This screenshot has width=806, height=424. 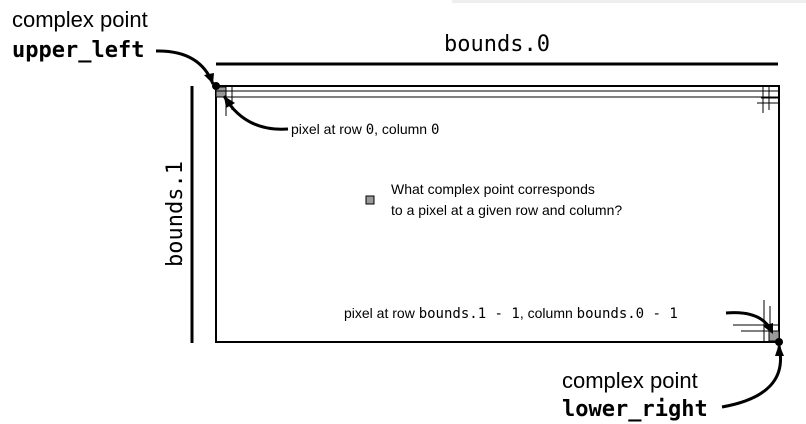 I want to click on last-pixel-arrowhead, so click(x=768, y=328).